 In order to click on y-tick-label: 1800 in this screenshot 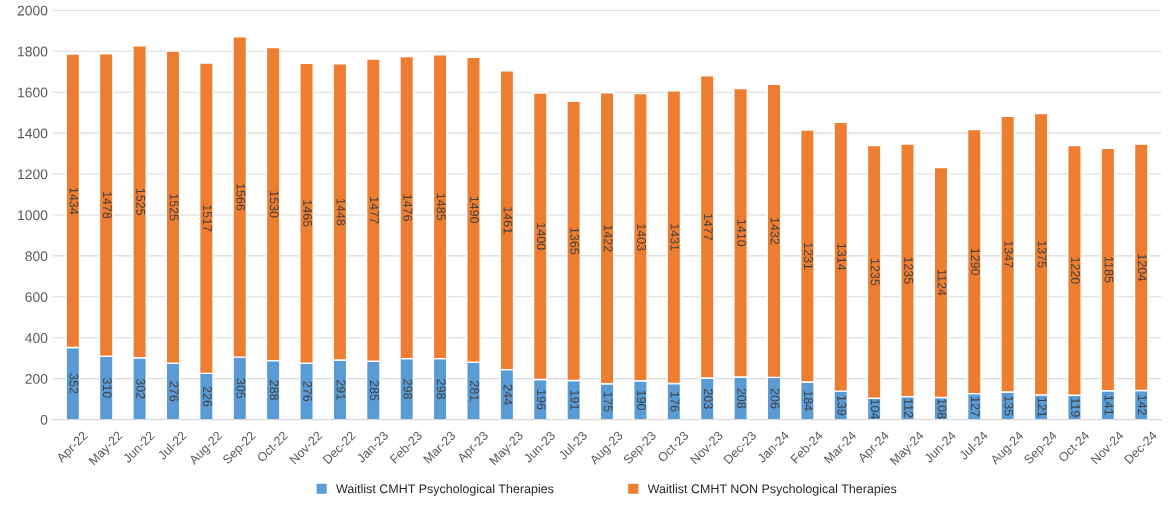, I will do `click(33, 51)`.